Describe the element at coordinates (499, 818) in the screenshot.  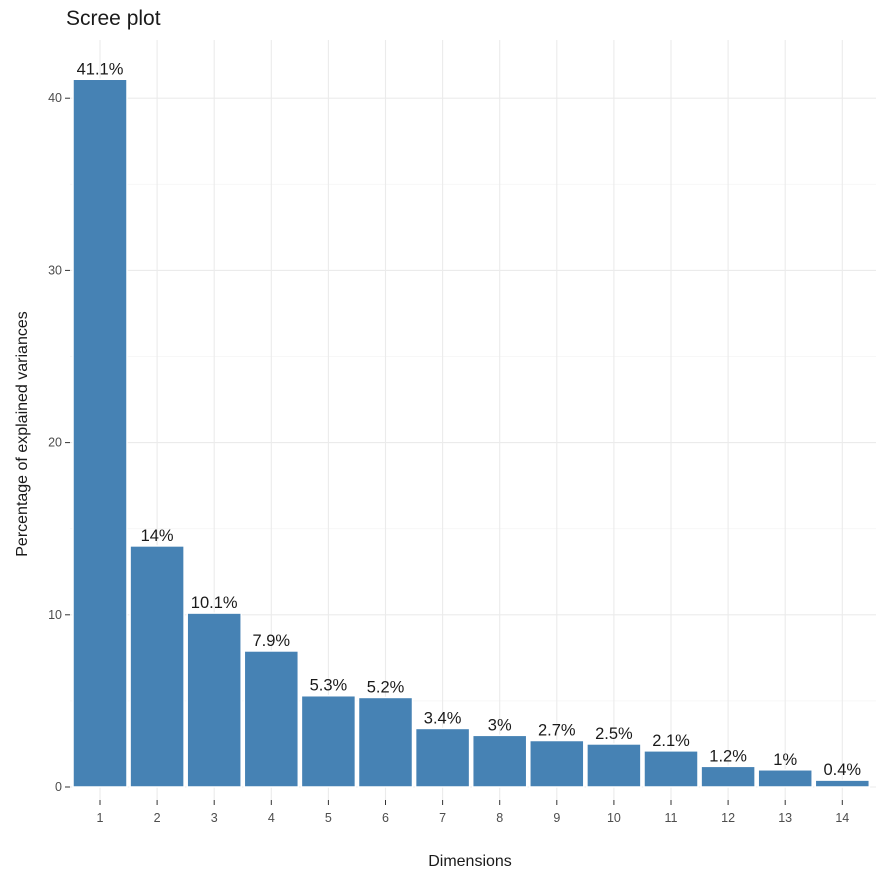
I see `x-tick-label: 8` at that location.